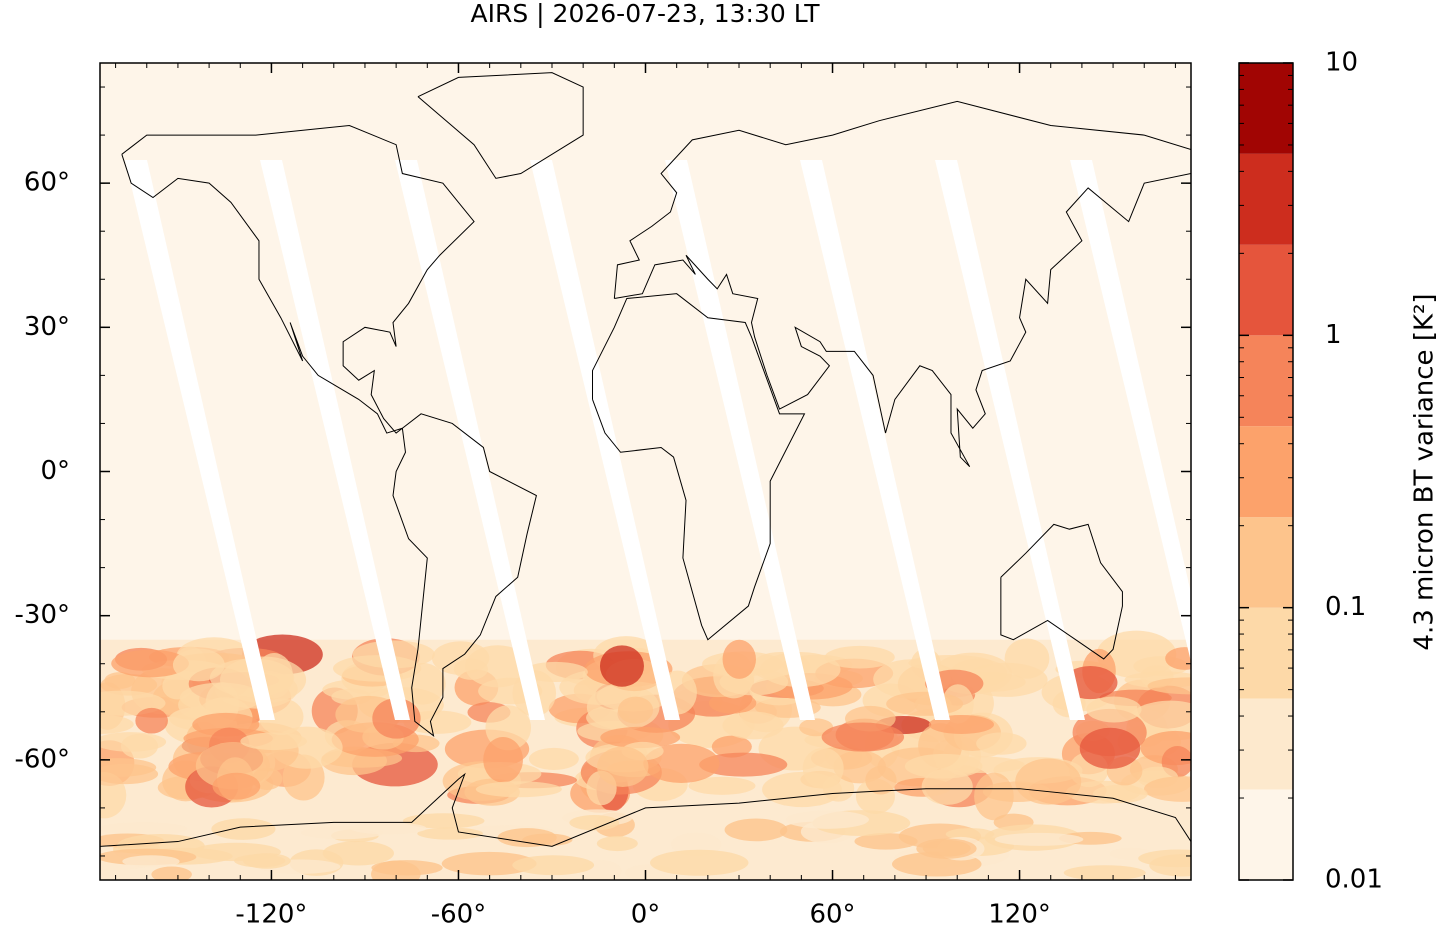 This screenshot has width=1442, height=934. I want to click on y-tick-label: 0°, so click(55, 471).